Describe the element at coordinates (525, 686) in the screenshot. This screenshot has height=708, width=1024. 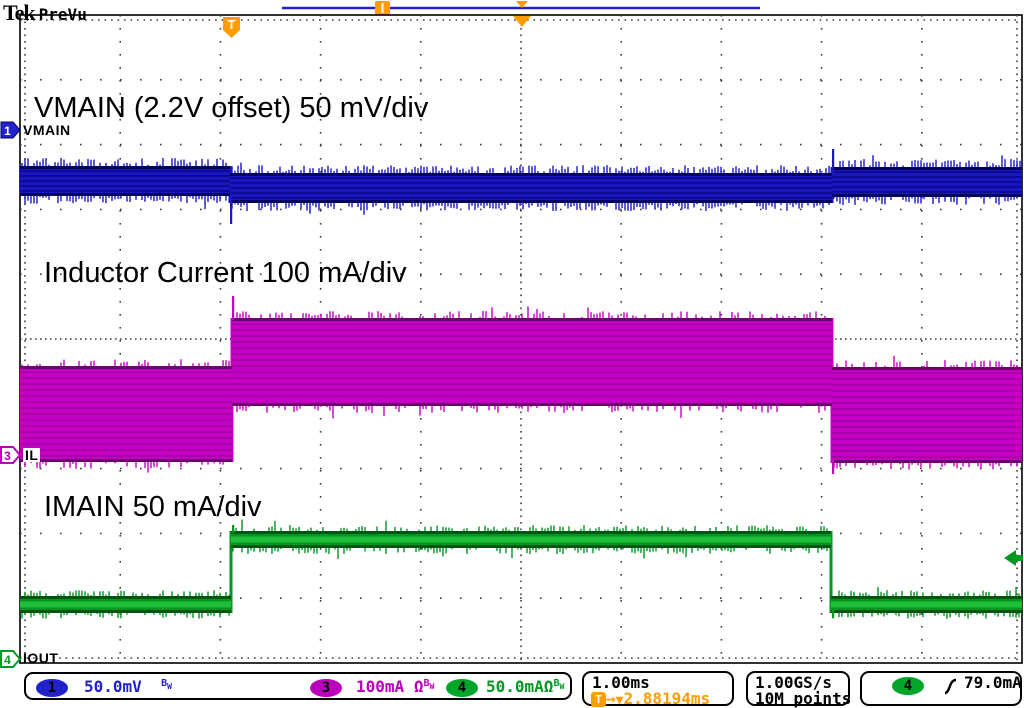
I see `ch4-scale-readout: 50.0mAΩBW` at that location.